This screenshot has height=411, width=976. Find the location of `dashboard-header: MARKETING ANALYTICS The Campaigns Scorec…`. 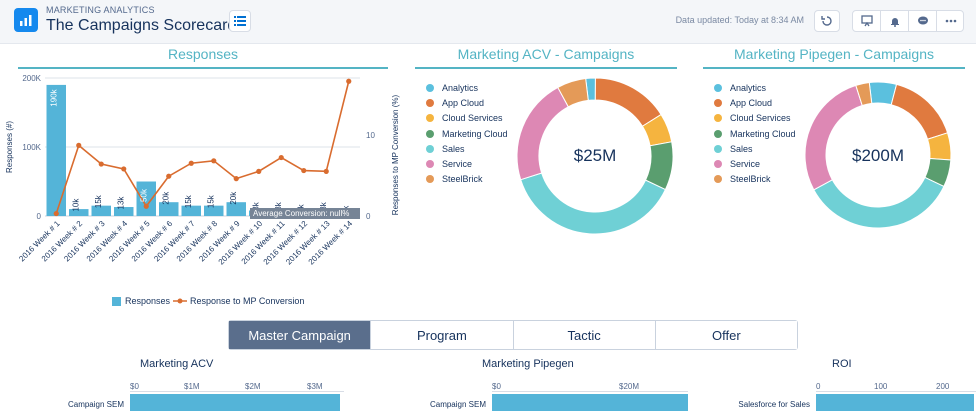

dashboard-header: MARKETING ANALYTICS The Campaigns Scorec… is located at coordinates (488, 22).